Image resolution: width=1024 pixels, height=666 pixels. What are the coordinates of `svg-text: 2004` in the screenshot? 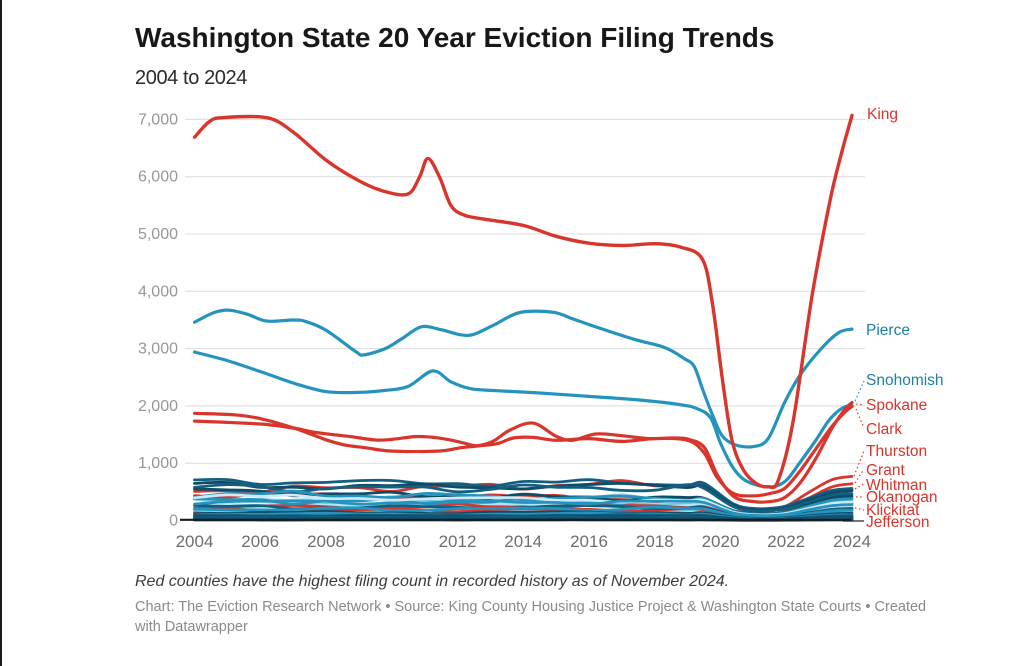 It's located at (195, 541).